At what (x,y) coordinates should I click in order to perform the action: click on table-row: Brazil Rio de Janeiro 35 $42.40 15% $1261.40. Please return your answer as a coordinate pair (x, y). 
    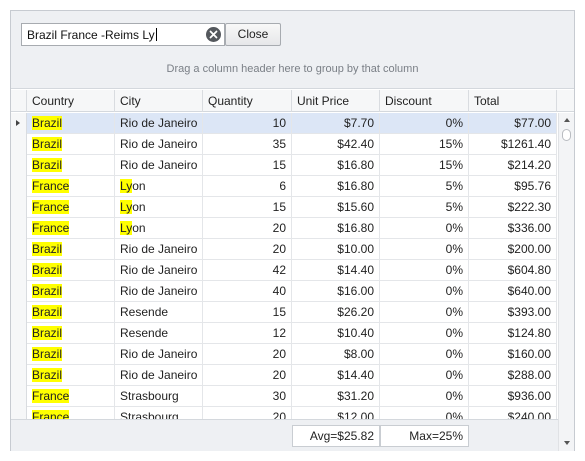
    Looking at the image, I should click on (284, 144).